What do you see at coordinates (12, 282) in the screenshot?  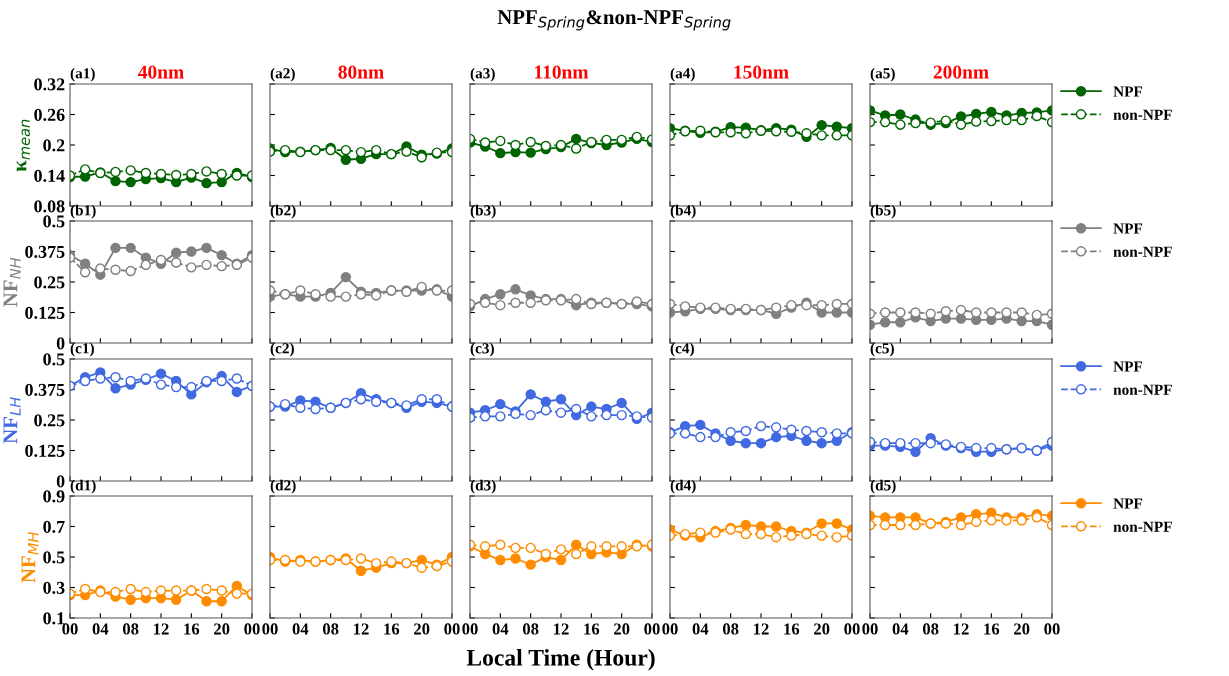 I see `y-axis-title: NF$_{NH}$` at bounding box center [12, 282].